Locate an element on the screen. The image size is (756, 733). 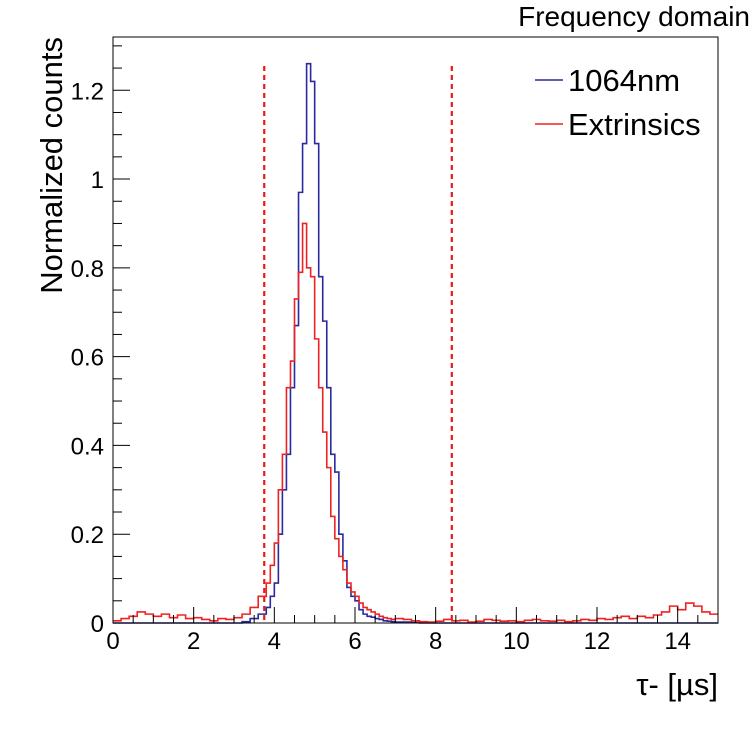
y-tick-label: 0.2 is located at coordinates (87, 535).